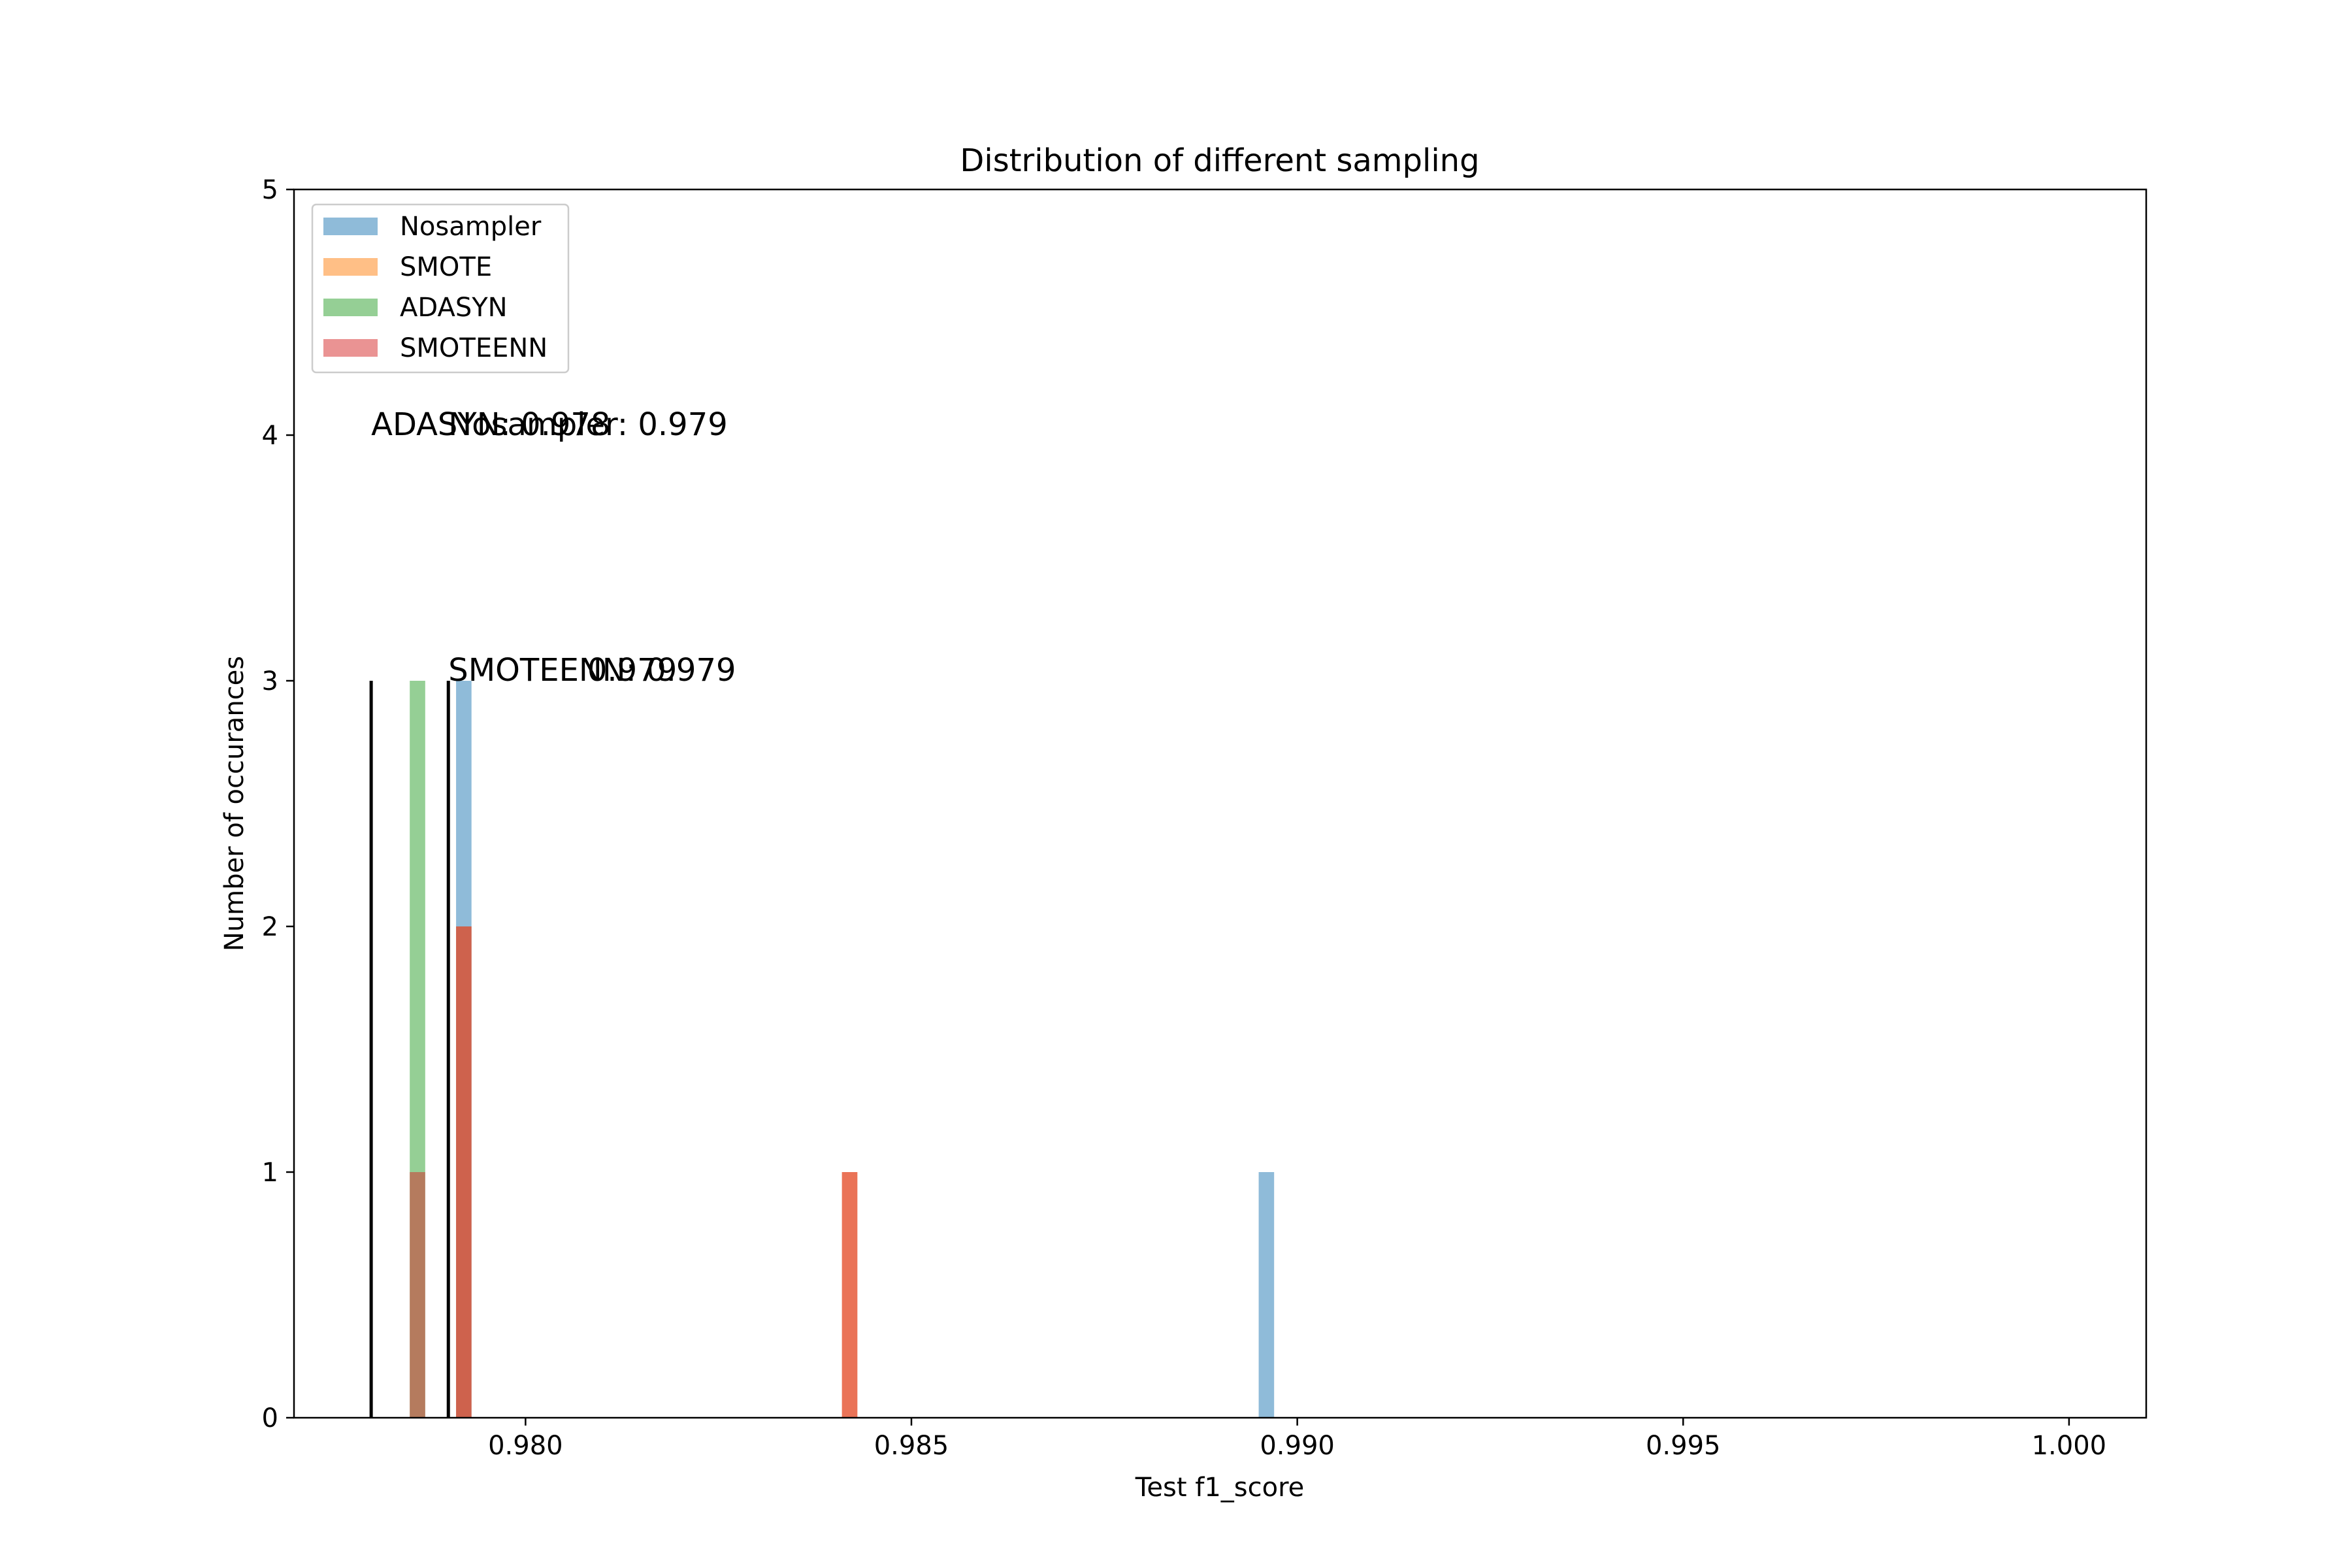 This screenshot has width=2352, height=1568. Describe the element at coordinates (270, 190) in the screenshot. I see `y-tick-label-5: 5` at that location.